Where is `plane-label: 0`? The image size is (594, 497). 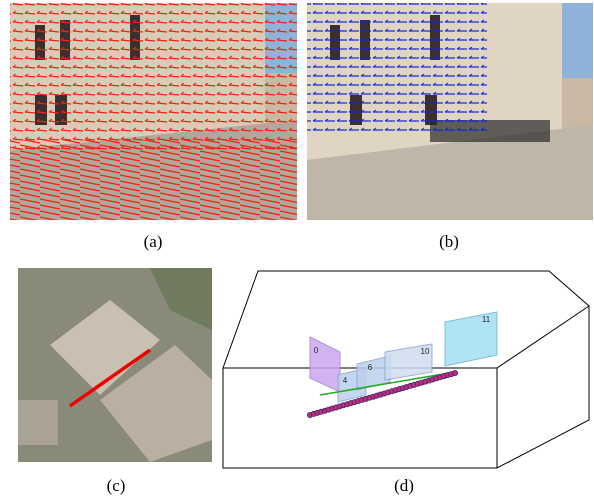 plane-label: 0 is located at coordinates (316, 350).